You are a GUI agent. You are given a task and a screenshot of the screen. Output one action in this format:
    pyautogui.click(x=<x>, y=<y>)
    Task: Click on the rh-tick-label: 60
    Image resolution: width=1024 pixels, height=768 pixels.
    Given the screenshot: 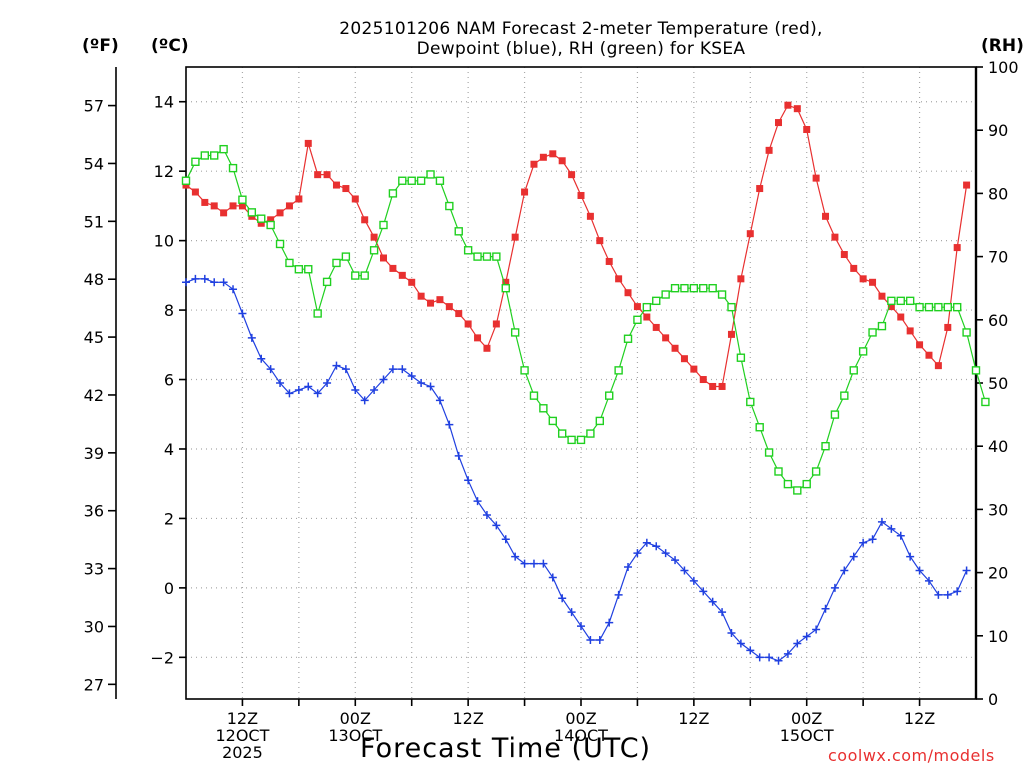 What is the action you would take?
    pyautogui.click(x=998, y=320)
    